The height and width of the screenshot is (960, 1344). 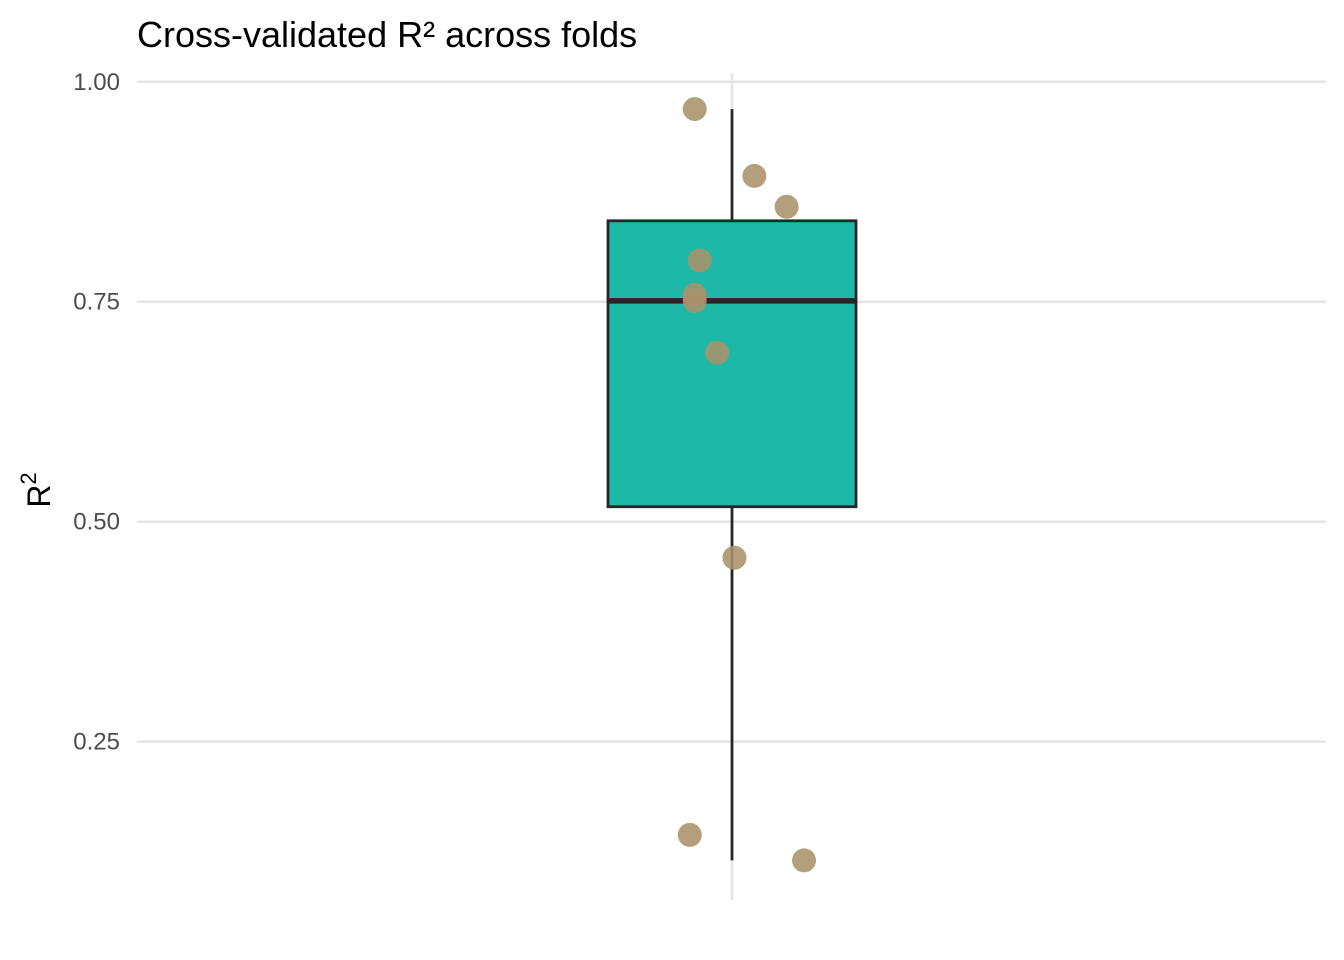 What do you see at coordinates (387, 34) in the screenshot?
I see `chart-title: Cross-validated R² across folds` at bounding box center [387, 34].